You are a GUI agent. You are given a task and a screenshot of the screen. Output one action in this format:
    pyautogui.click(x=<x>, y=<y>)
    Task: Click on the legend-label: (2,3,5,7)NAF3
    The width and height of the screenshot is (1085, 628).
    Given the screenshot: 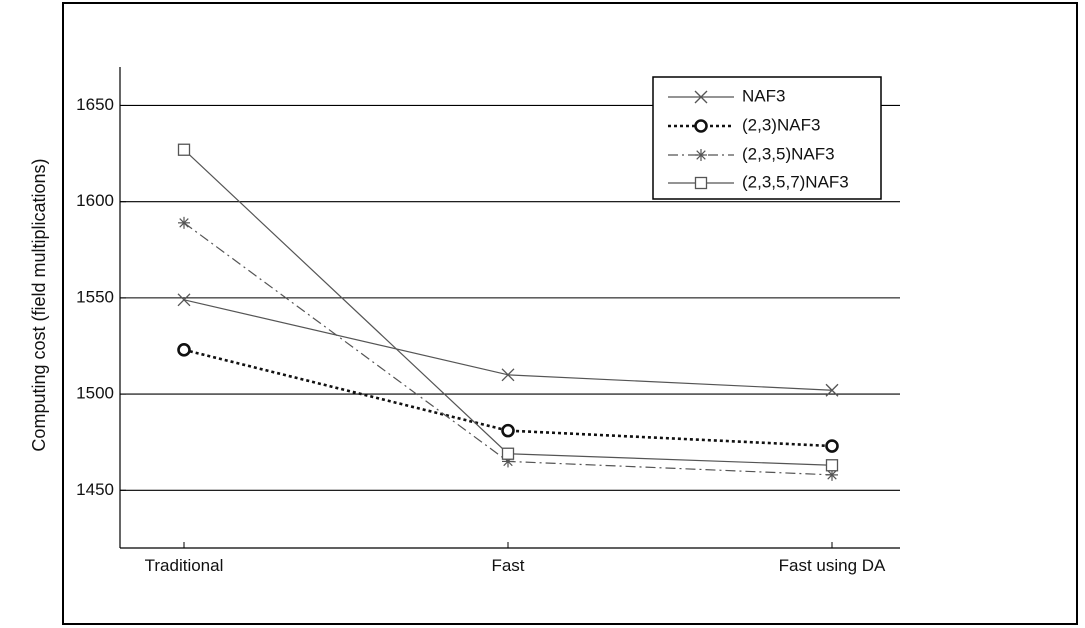 What is the action you would take?
    pyautogui.click(x=795, y=181)
    